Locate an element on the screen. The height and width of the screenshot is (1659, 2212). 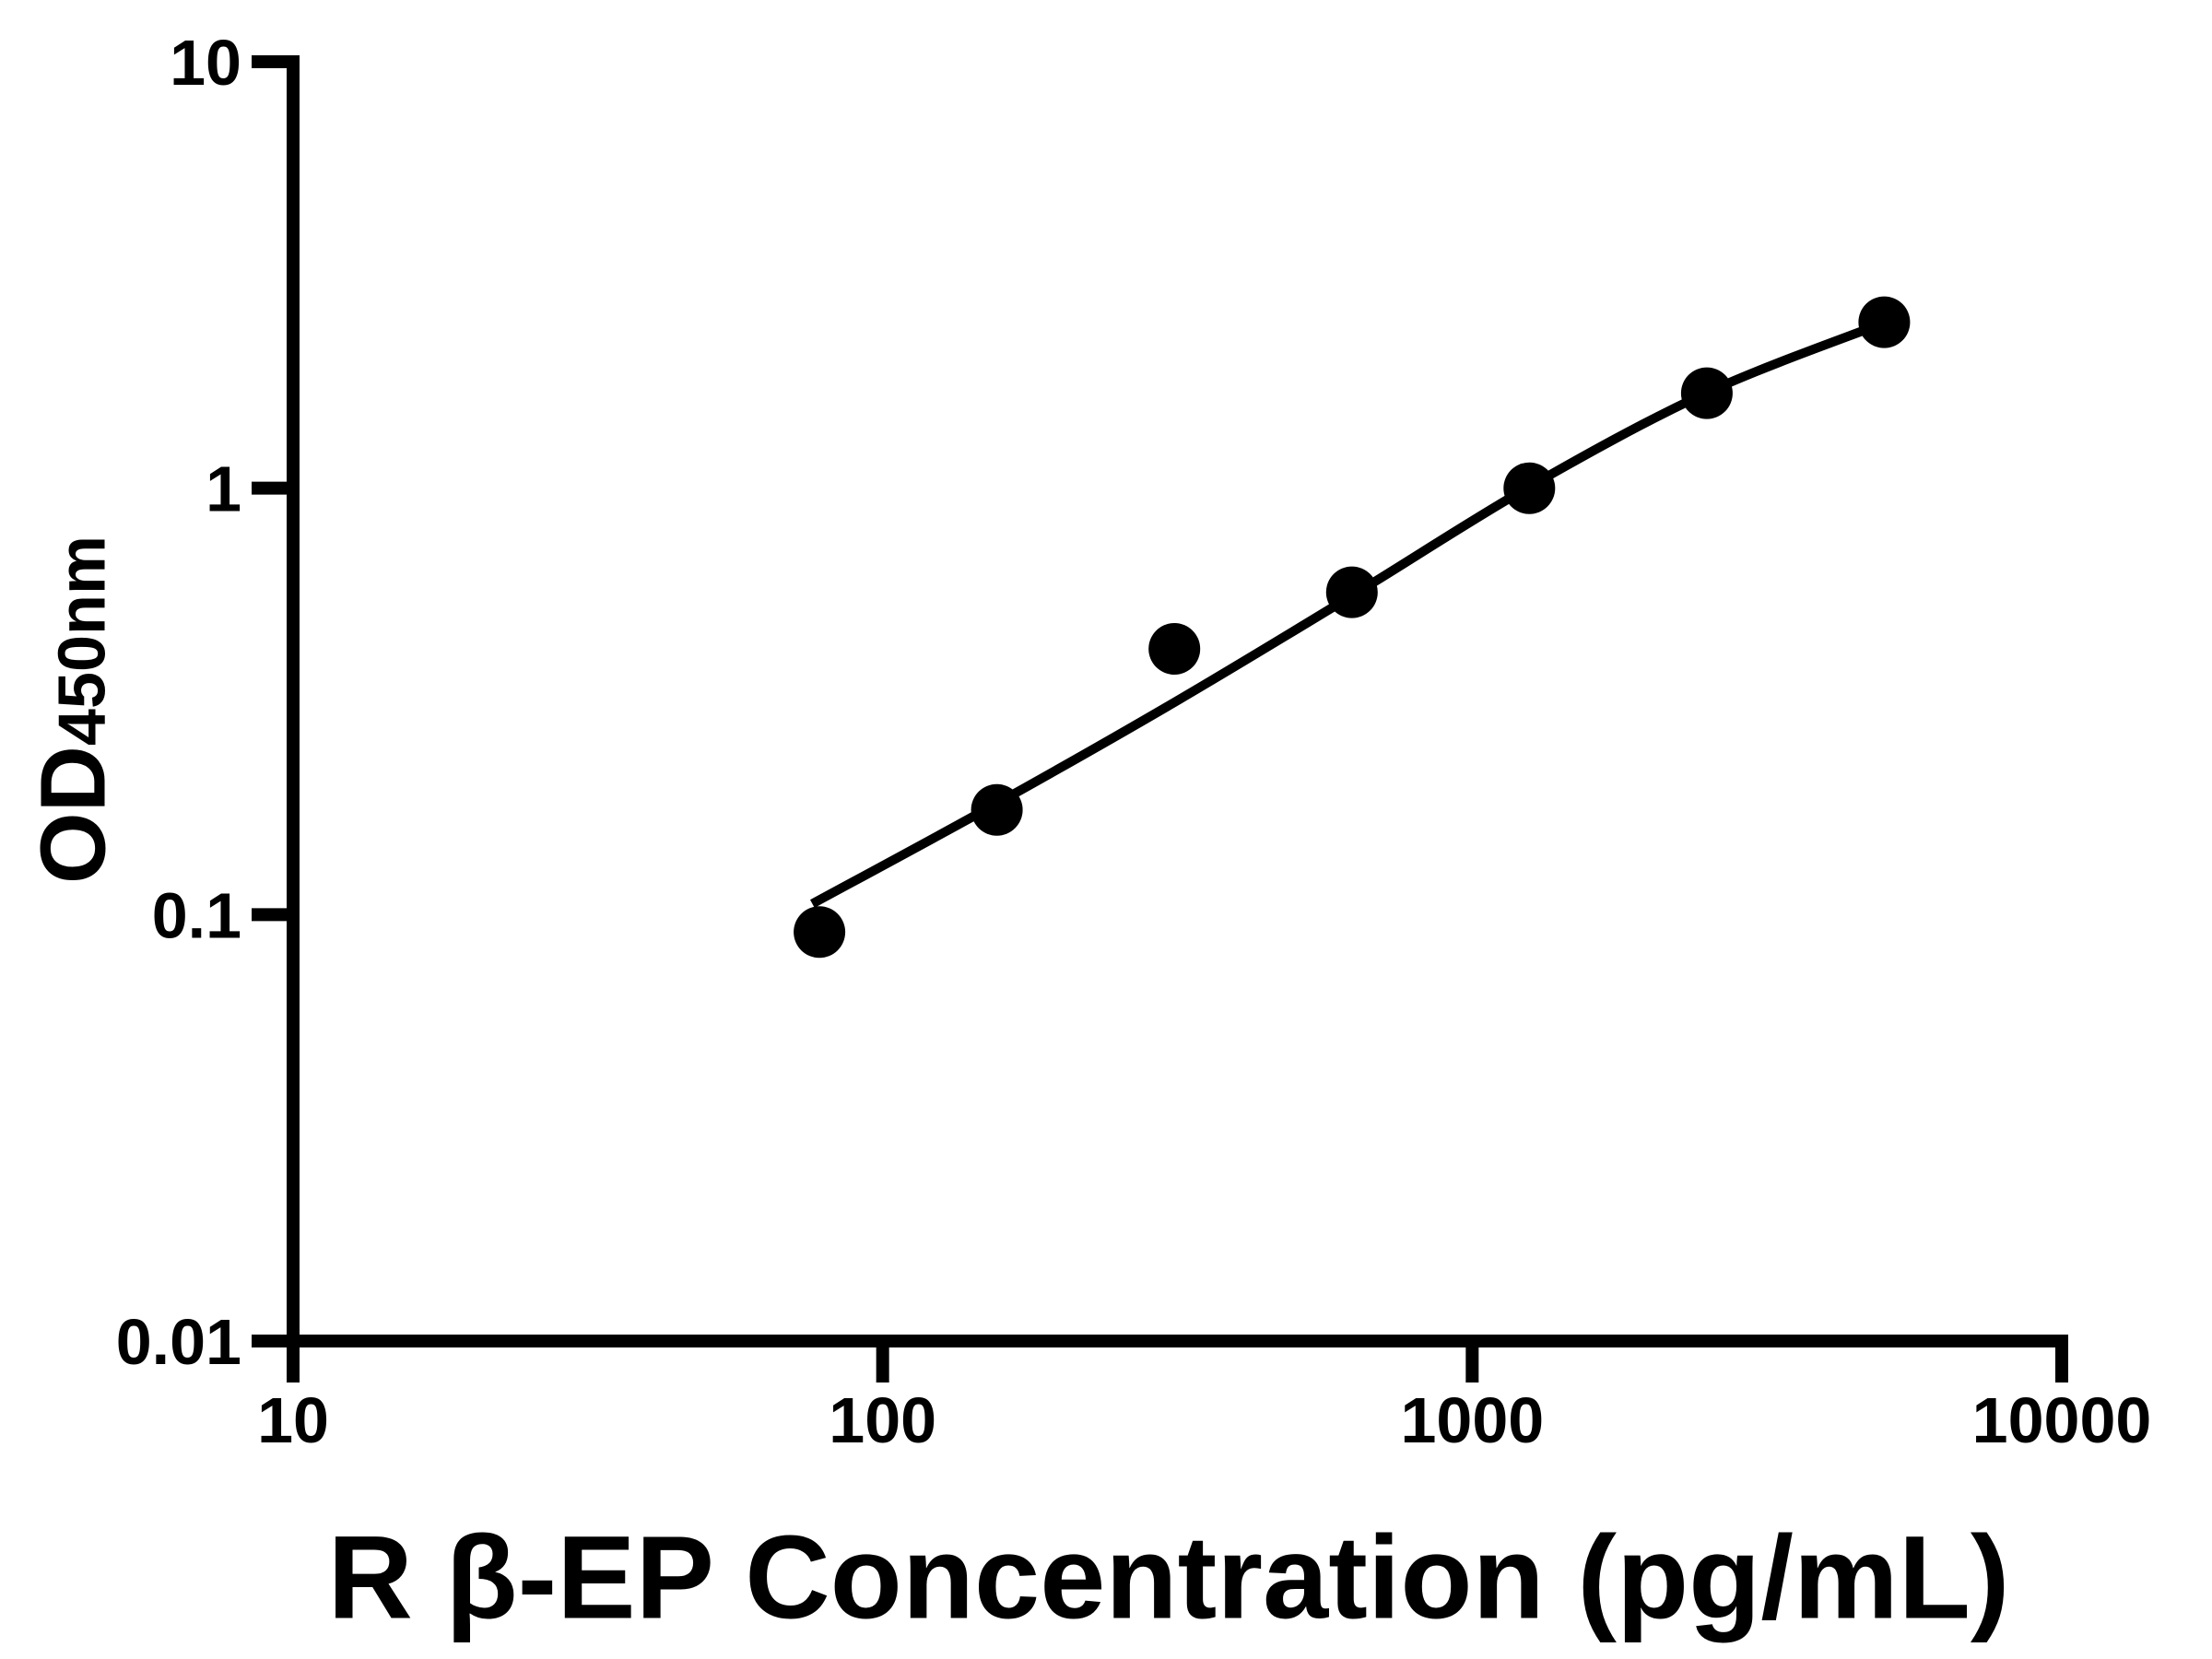
x-tick-label: 100 is located at coordinates (882, 1420).